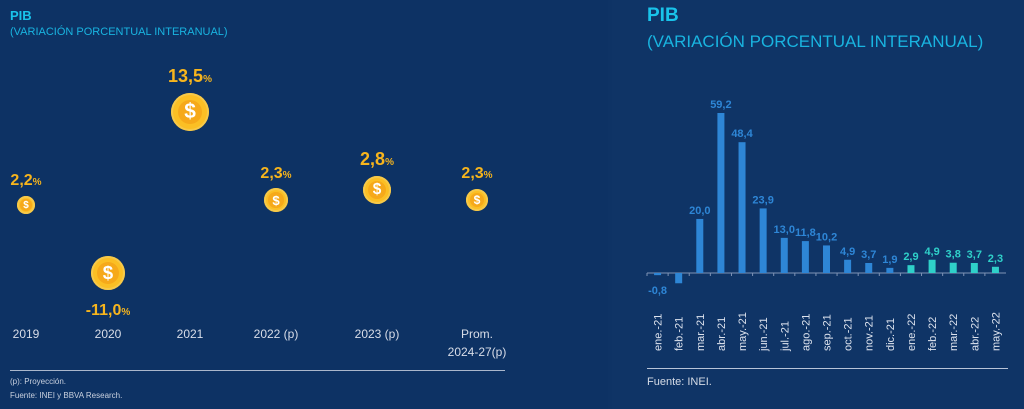 This screenshot has height=409, width=1024. What do you see at coordinates (933, 334) in the screenshot?
I see `x-tick-label: feb.-22` at bounding box center [933, 334].